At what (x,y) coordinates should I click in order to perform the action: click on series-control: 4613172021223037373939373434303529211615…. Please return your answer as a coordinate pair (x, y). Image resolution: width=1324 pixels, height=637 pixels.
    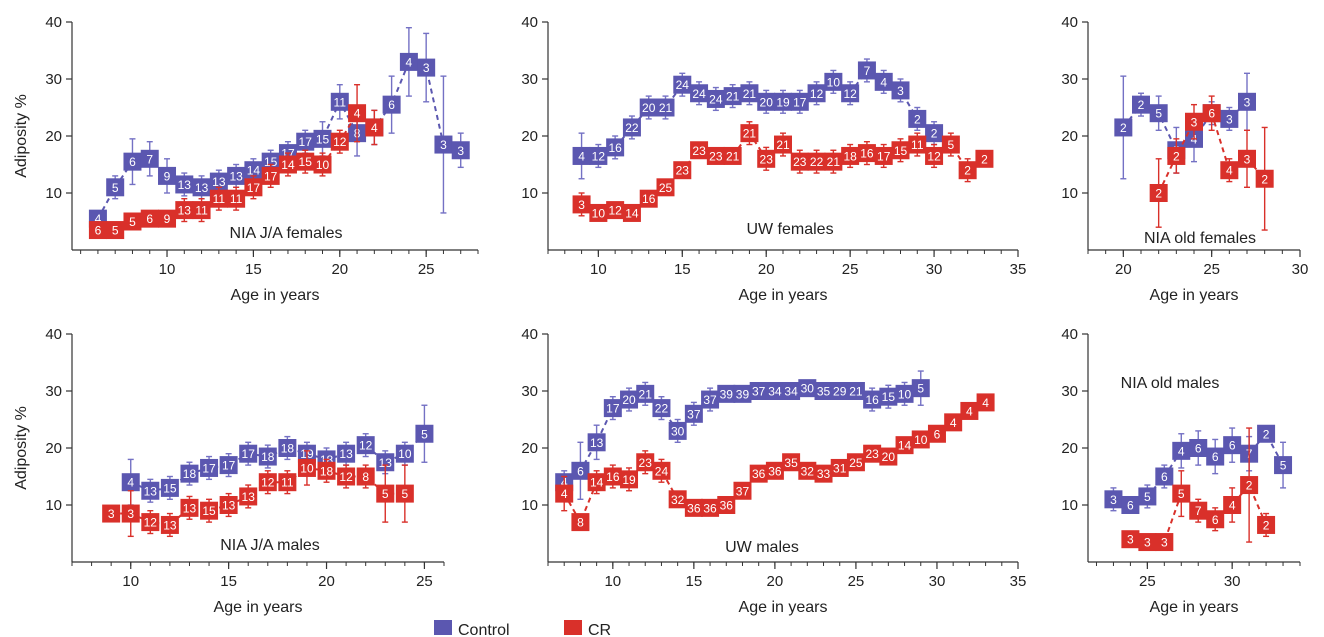
    Looking at the image, I should click on (742, 435).